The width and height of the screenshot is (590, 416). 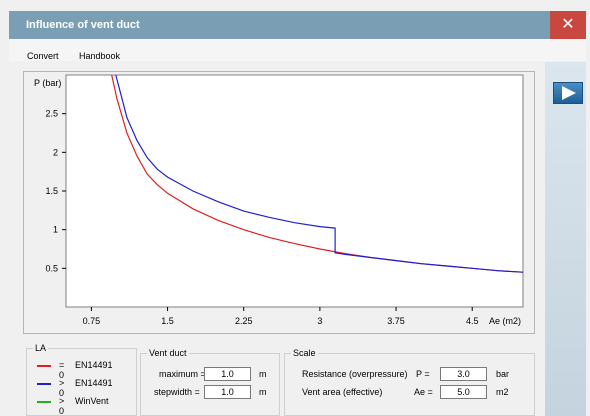 I want to click on p-input: 3.0, so click(x=463, y=374).